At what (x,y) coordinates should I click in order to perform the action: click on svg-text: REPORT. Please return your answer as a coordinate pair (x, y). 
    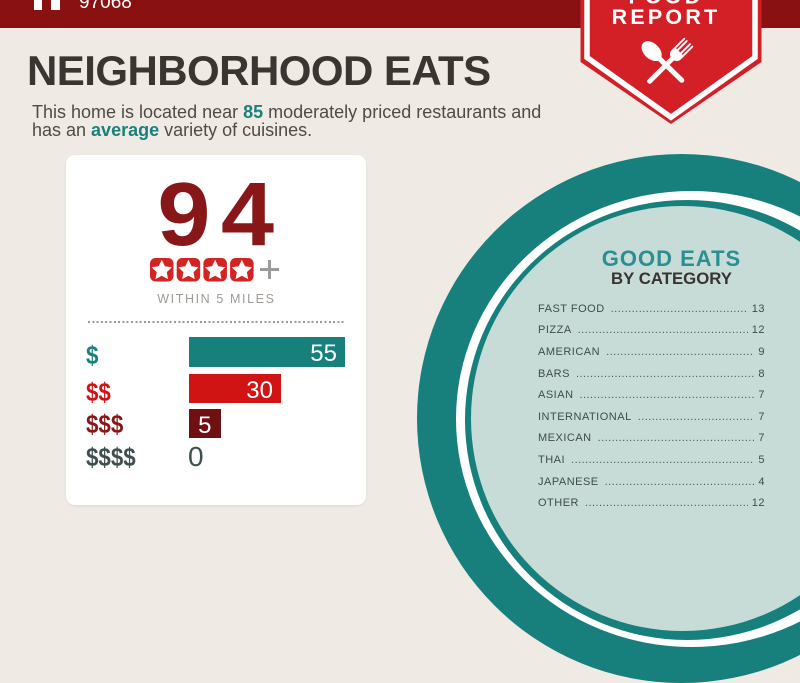
    Looking at the image, I should click on (666, 17).